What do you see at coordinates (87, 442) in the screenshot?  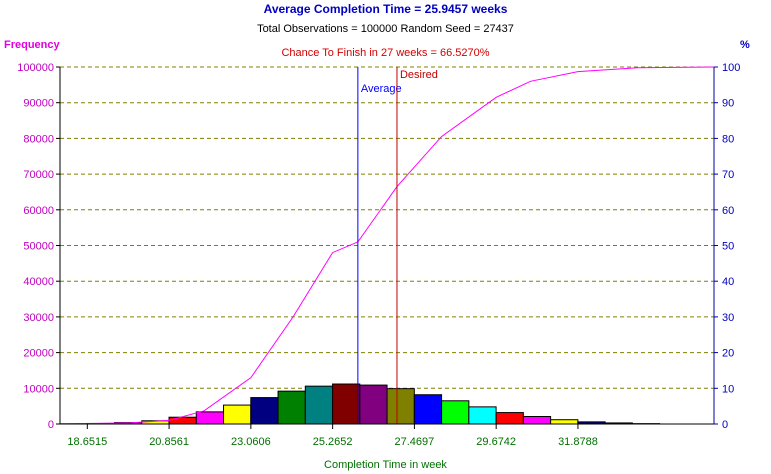 I see `x-tick-label: 18.6515` at bounding box center [87, 442].